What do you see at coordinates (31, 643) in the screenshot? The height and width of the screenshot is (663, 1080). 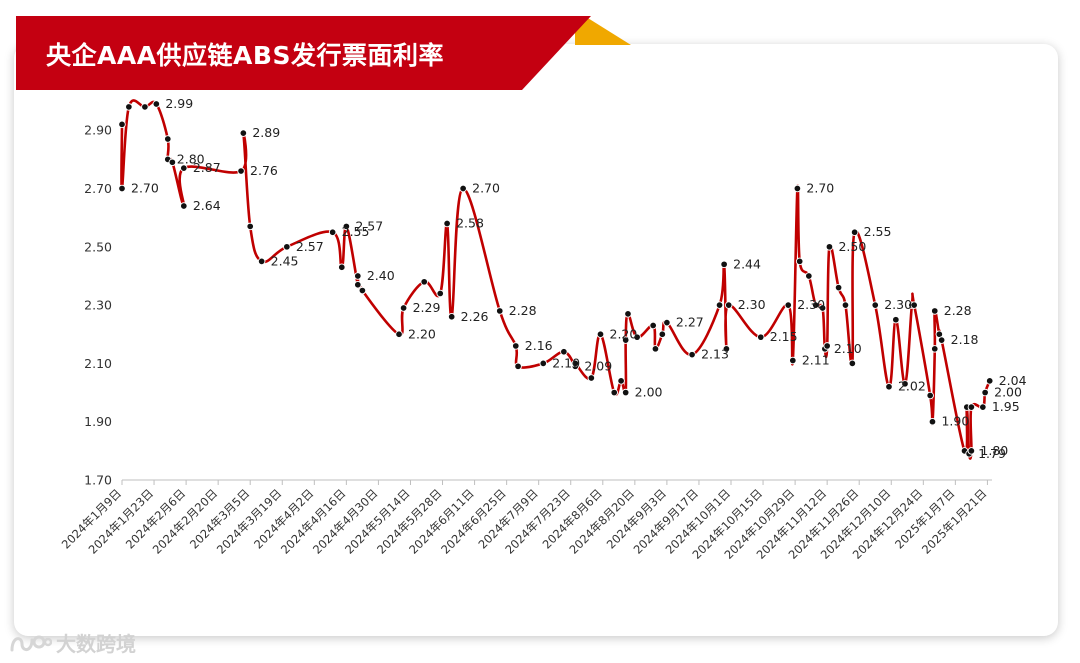 I see `watermark-logo-icon` at bounding box center [31, 643].